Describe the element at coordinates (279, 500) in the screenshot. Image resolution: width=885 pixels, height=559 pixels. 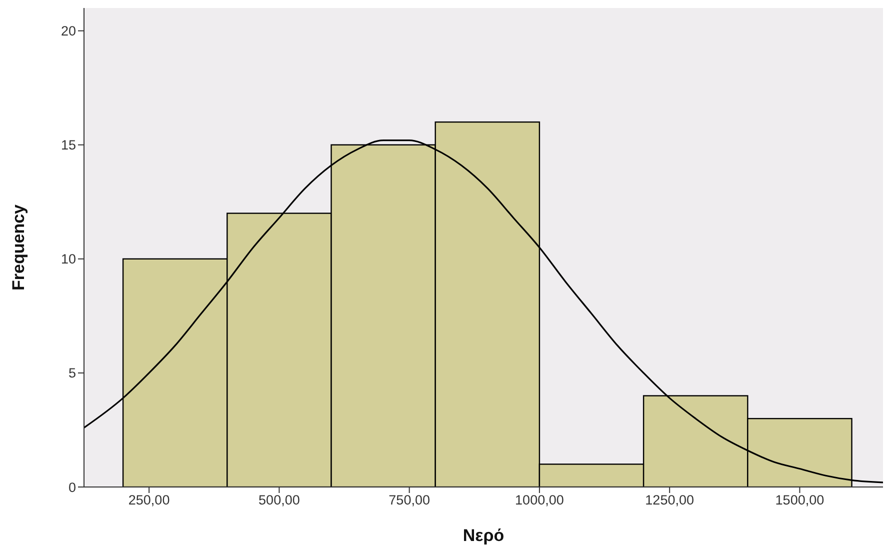
I see `x-tick-label: 500,00` at that location.